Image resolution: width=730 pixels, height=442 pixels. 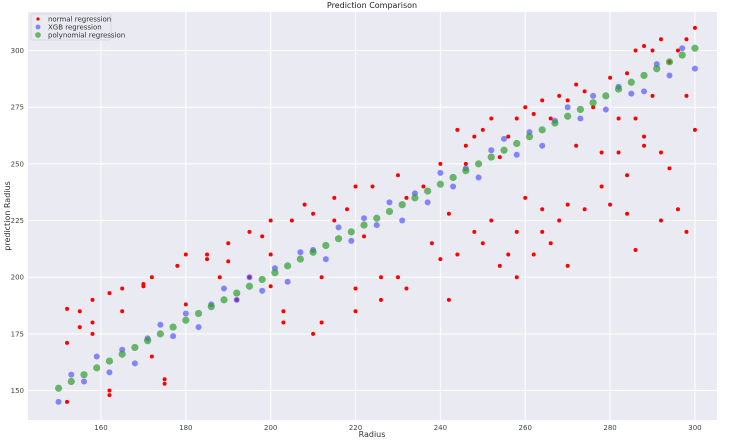 I want to click on x-tick-label: 300, so click(x=694, y=428).